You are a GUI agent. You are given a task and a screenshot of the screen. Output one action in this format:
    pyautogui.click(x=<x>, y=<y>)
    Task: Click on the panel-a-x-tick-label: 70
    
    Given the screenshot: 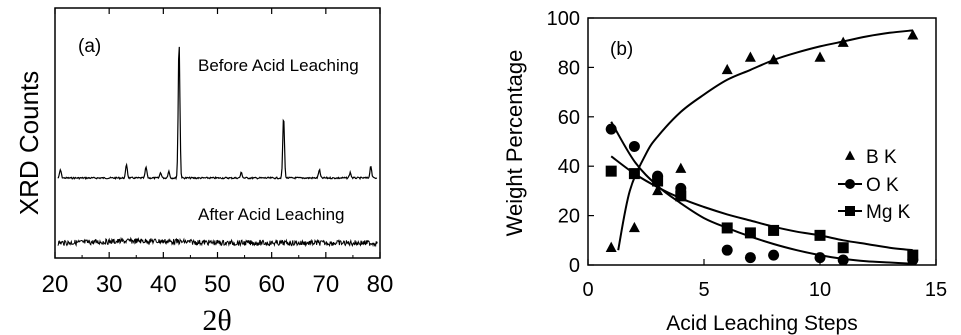 What is the action you would take?
    pyautogui.click(x=325, y=284)
    